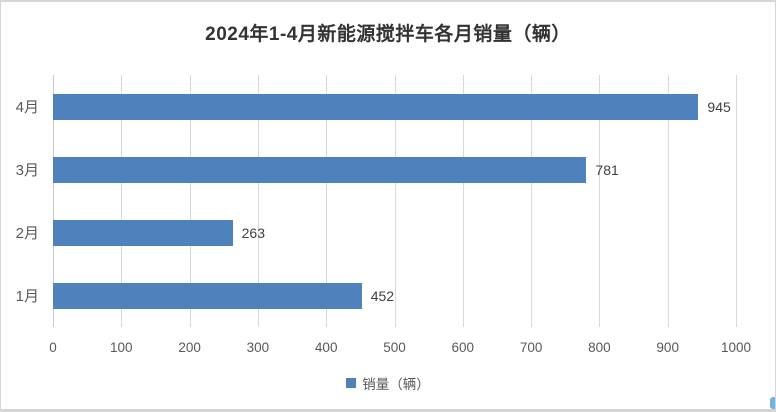 Image resolution: width=776 pixels, height=412 pixels. I want to click on bar-row: 781, so click(394, 169).